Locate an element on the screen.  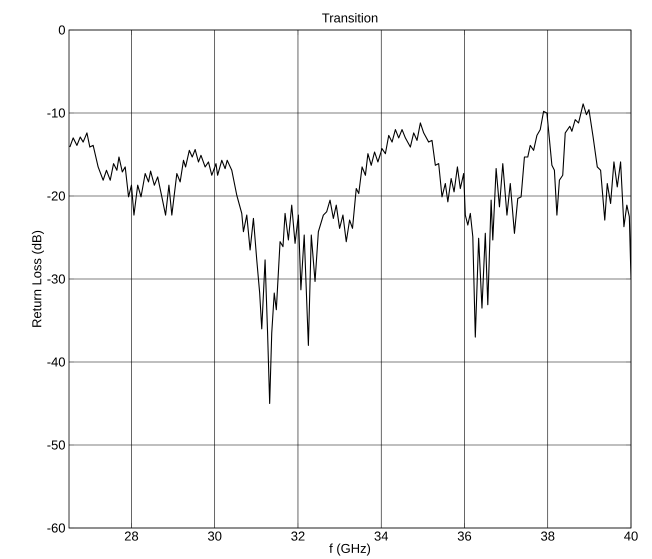
x-tick-label: 32 is located at coordinates (298, 536).